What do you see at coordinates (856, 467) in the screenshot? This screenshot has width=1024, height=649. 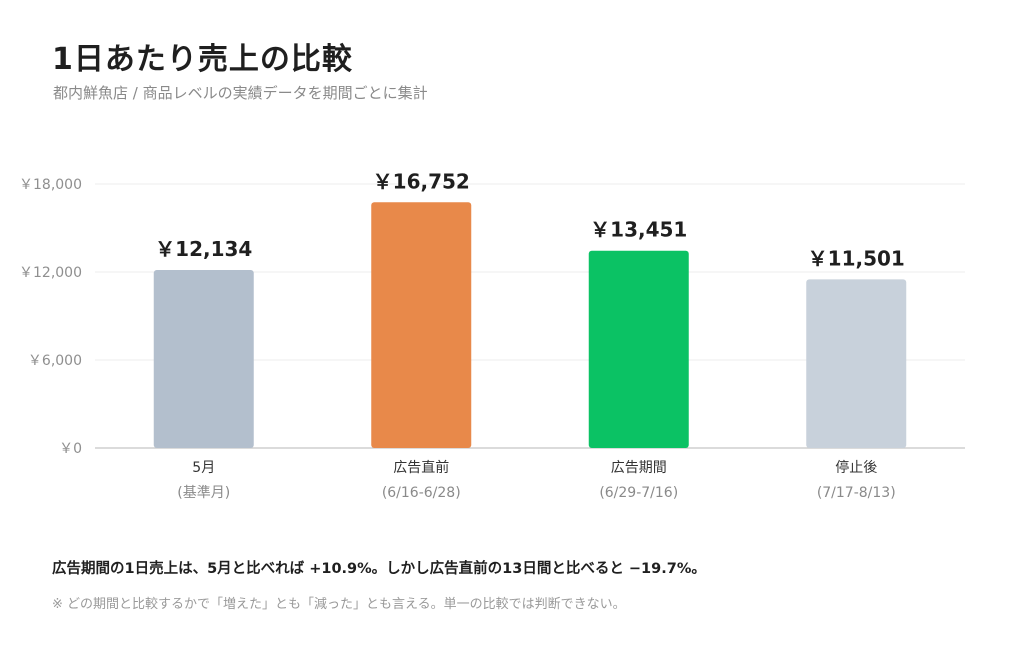 I see `category-label: 停止後` at bounding box center [856, 467].